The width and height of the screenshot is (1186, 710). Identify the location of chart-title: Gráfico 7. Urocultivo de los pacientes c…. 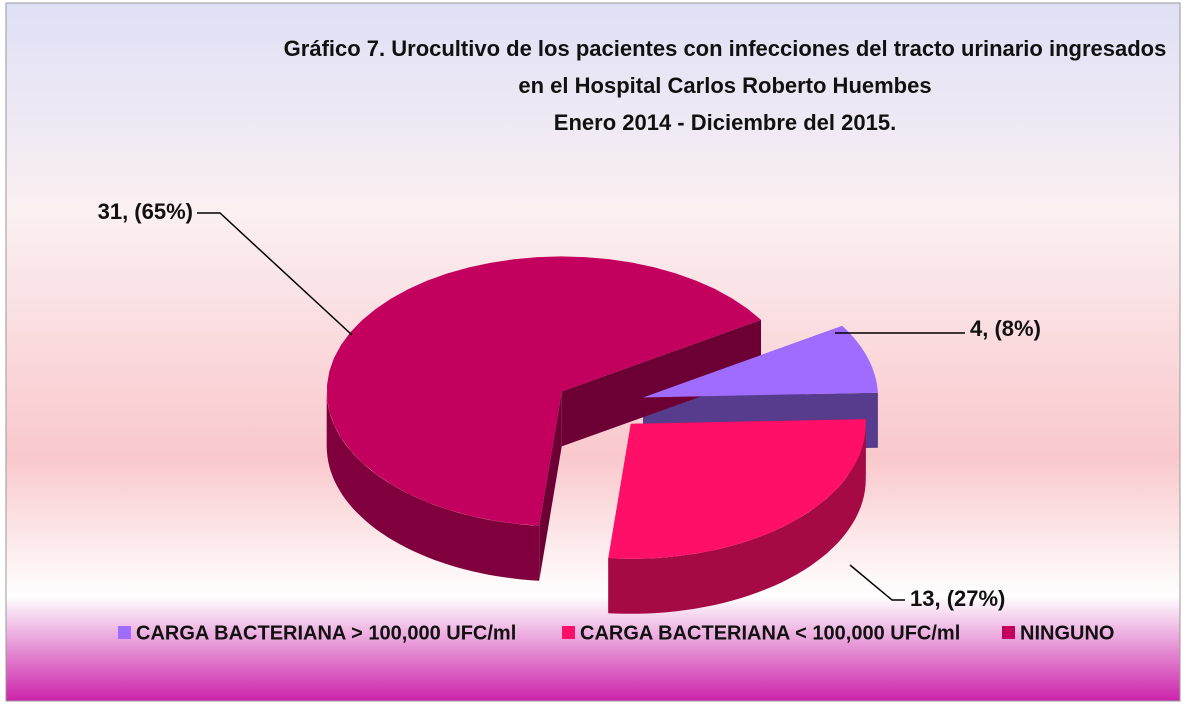
(725, 48).